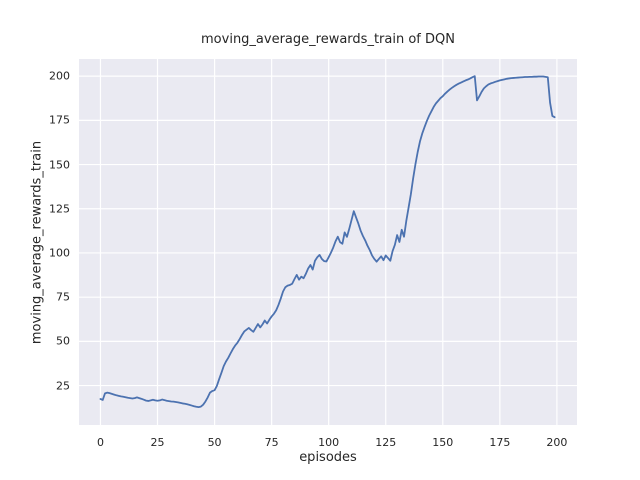 The width and height of the screenshot is (640, 480). Describe the element at coordinates (59, 76) in the screenshot. I see `y-tick-label: 200` at that location.